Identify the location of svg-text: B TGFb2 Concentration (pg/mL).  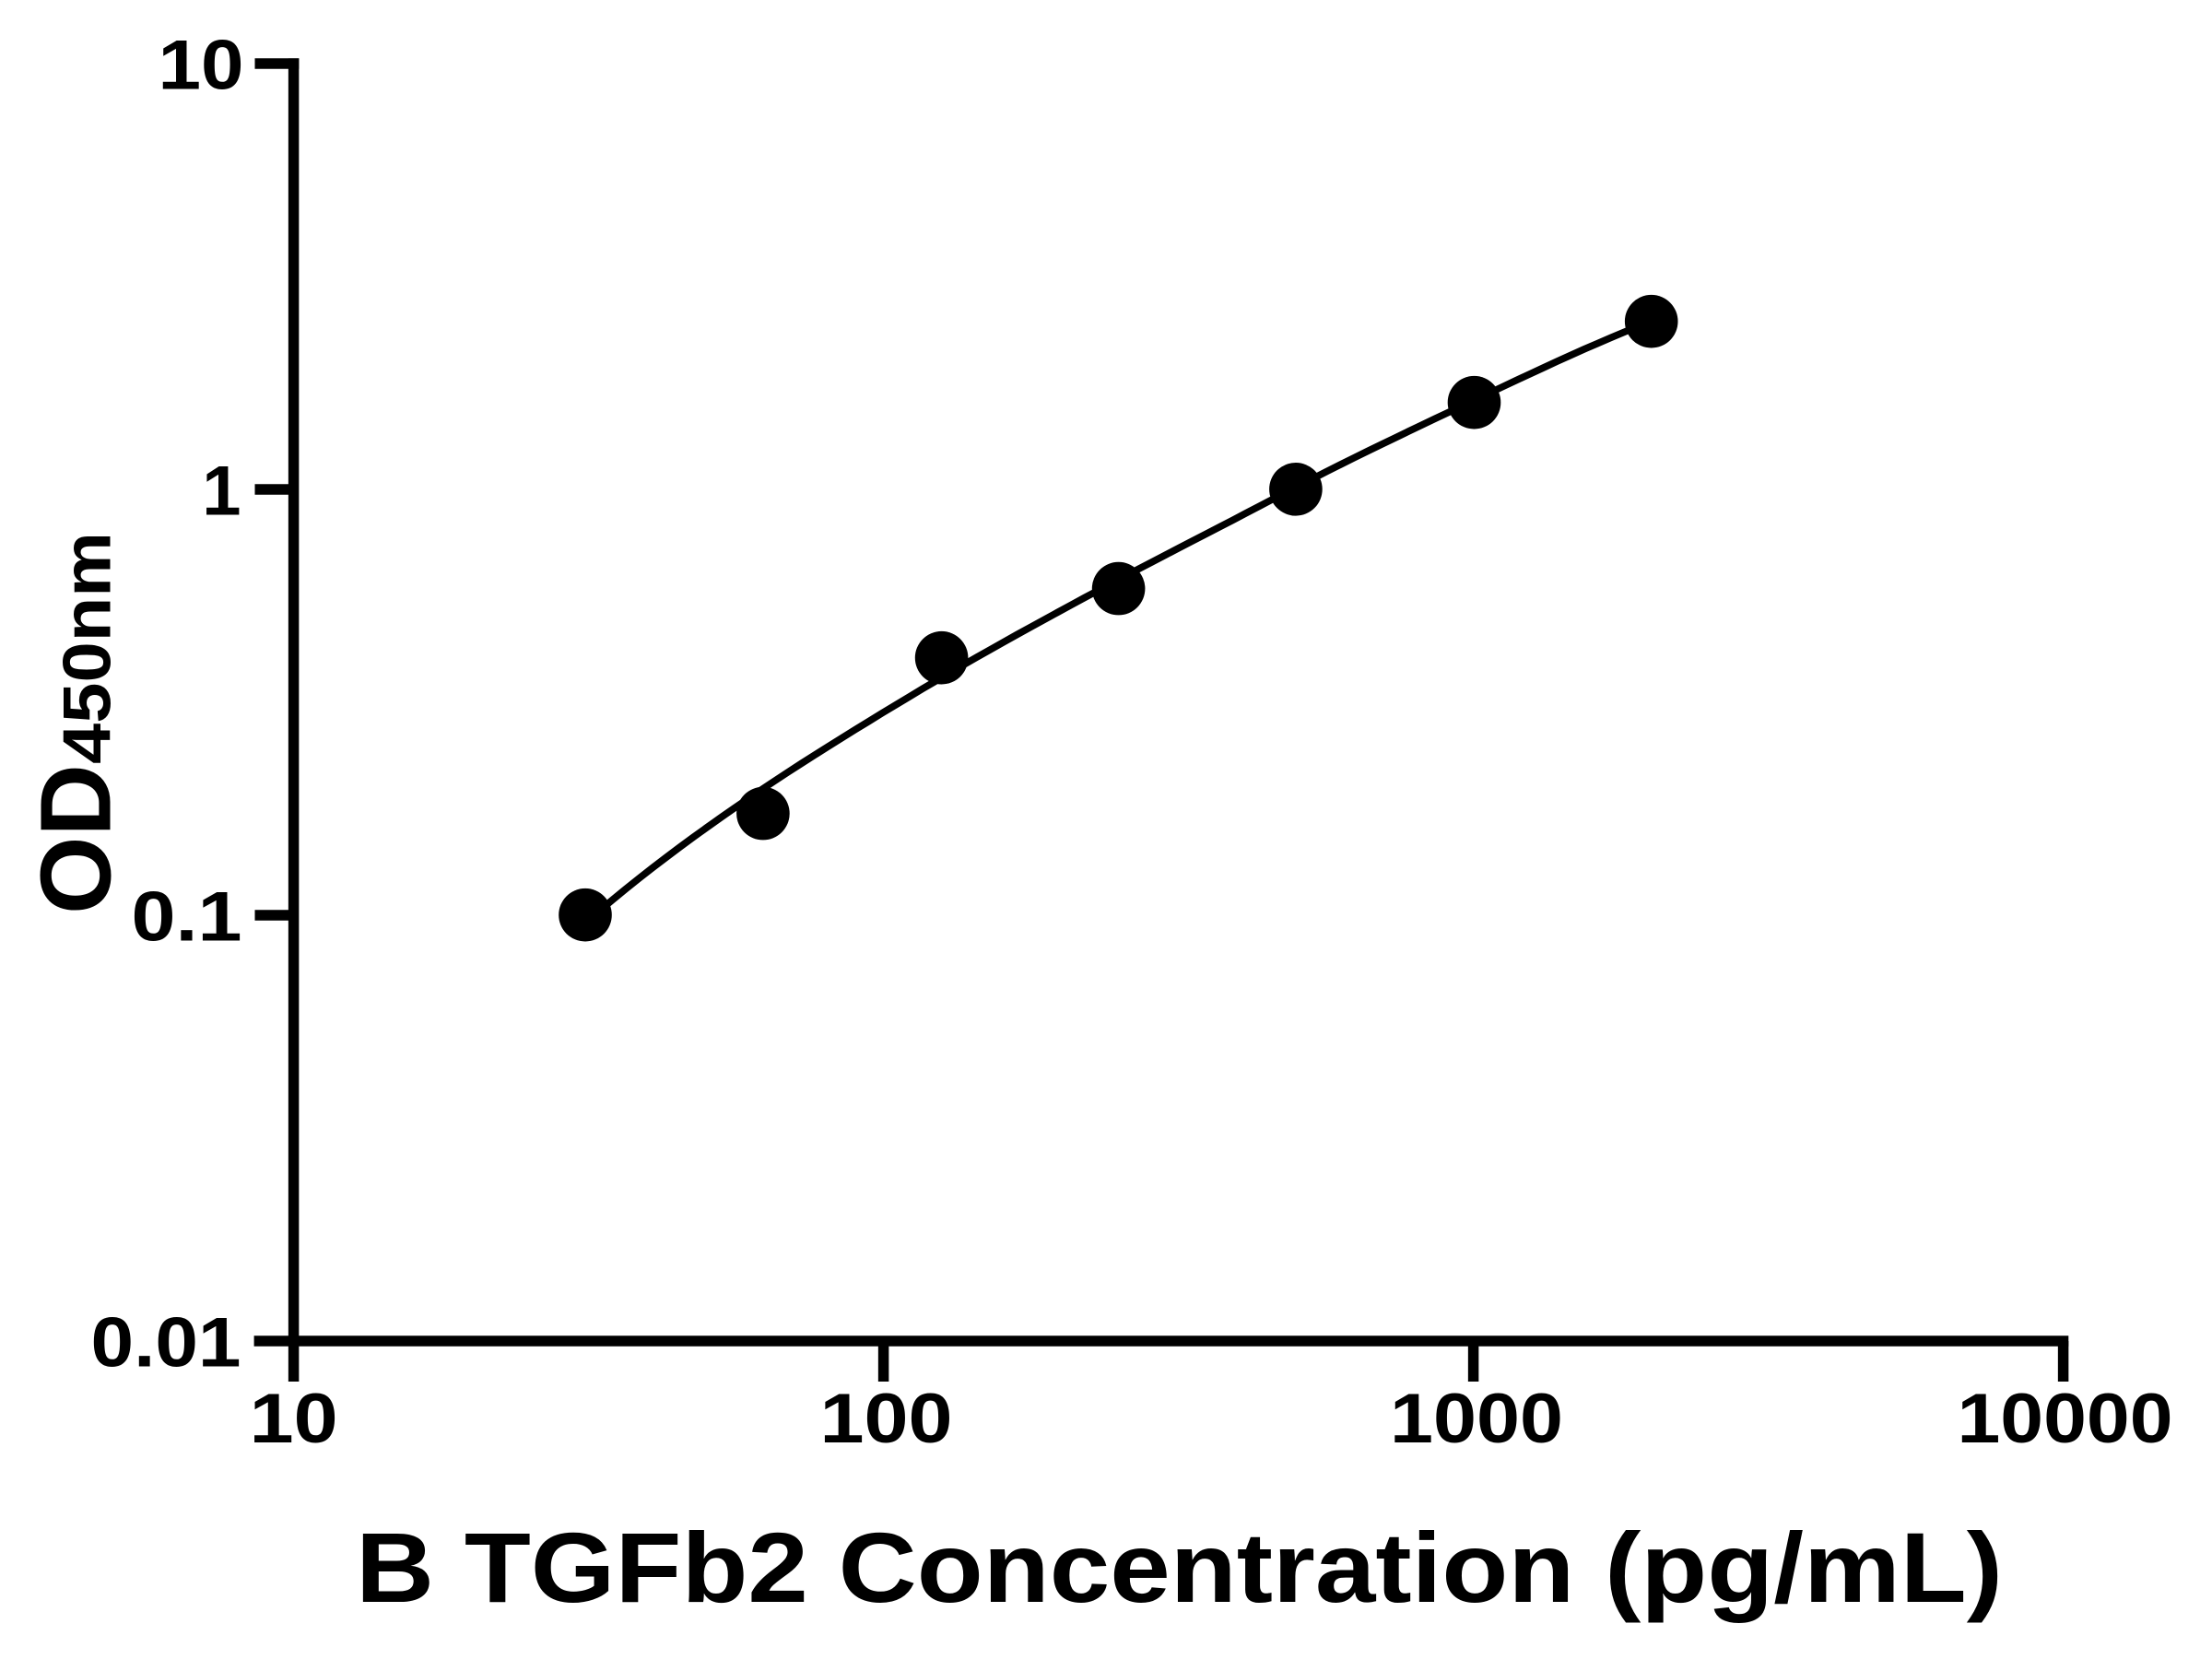
(1179, 1567).